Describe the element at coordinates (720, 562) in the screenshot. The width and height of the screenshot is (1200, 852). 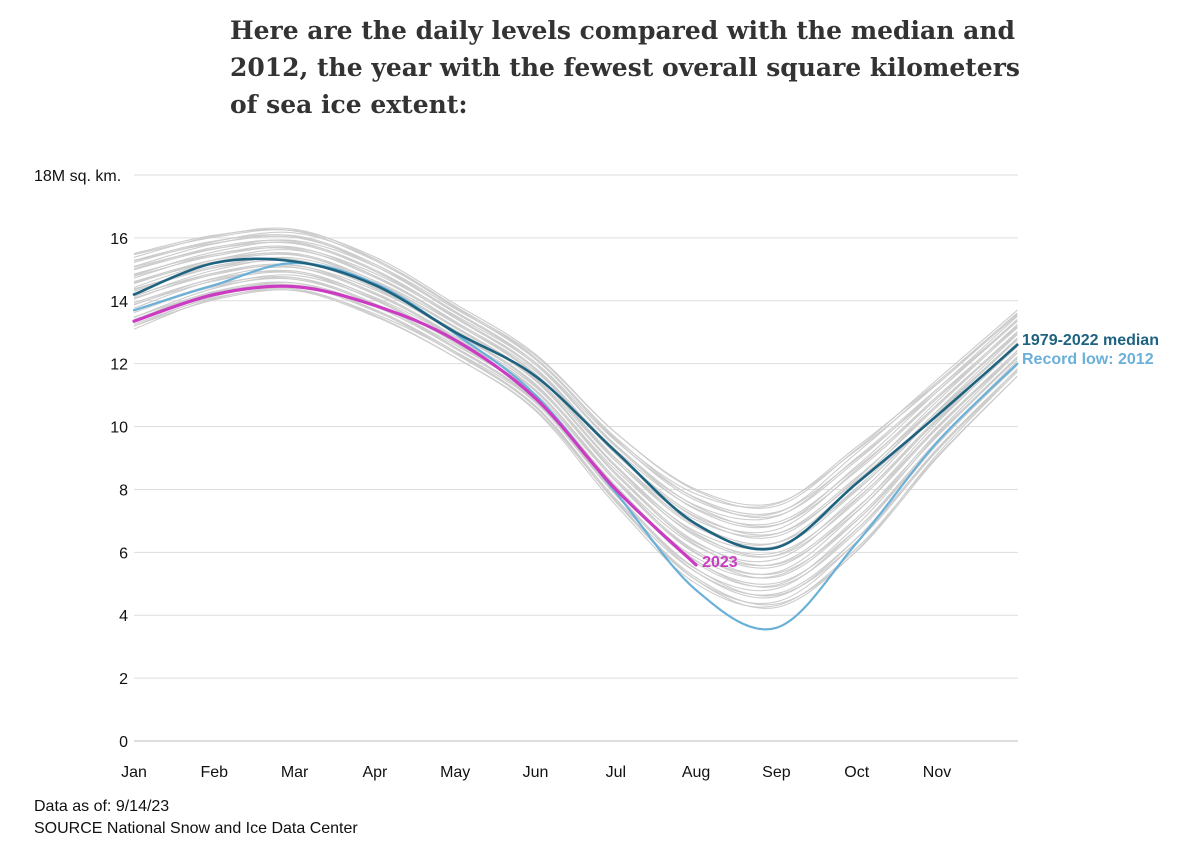
I see `year-2023-series-label: 2023` at that location.